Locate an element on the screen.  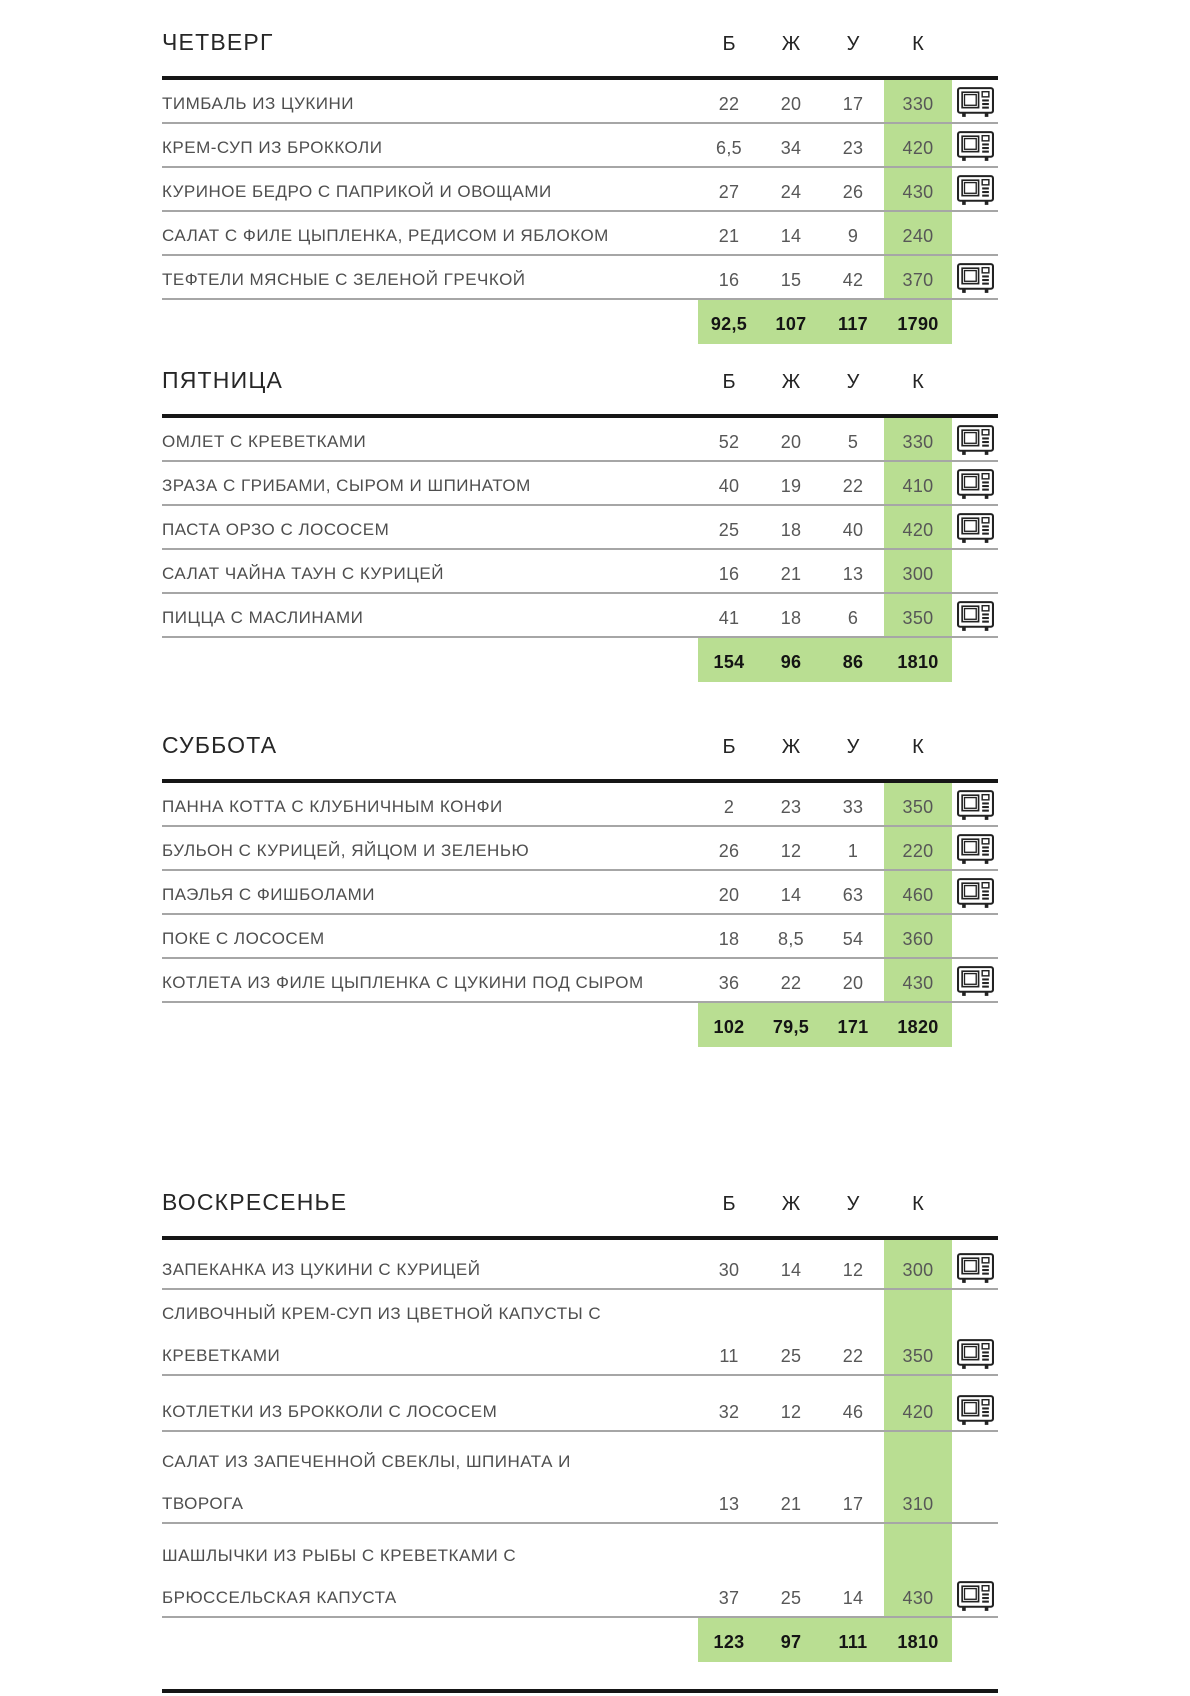
fat-value: 23 is located at coordinates (791, 807).